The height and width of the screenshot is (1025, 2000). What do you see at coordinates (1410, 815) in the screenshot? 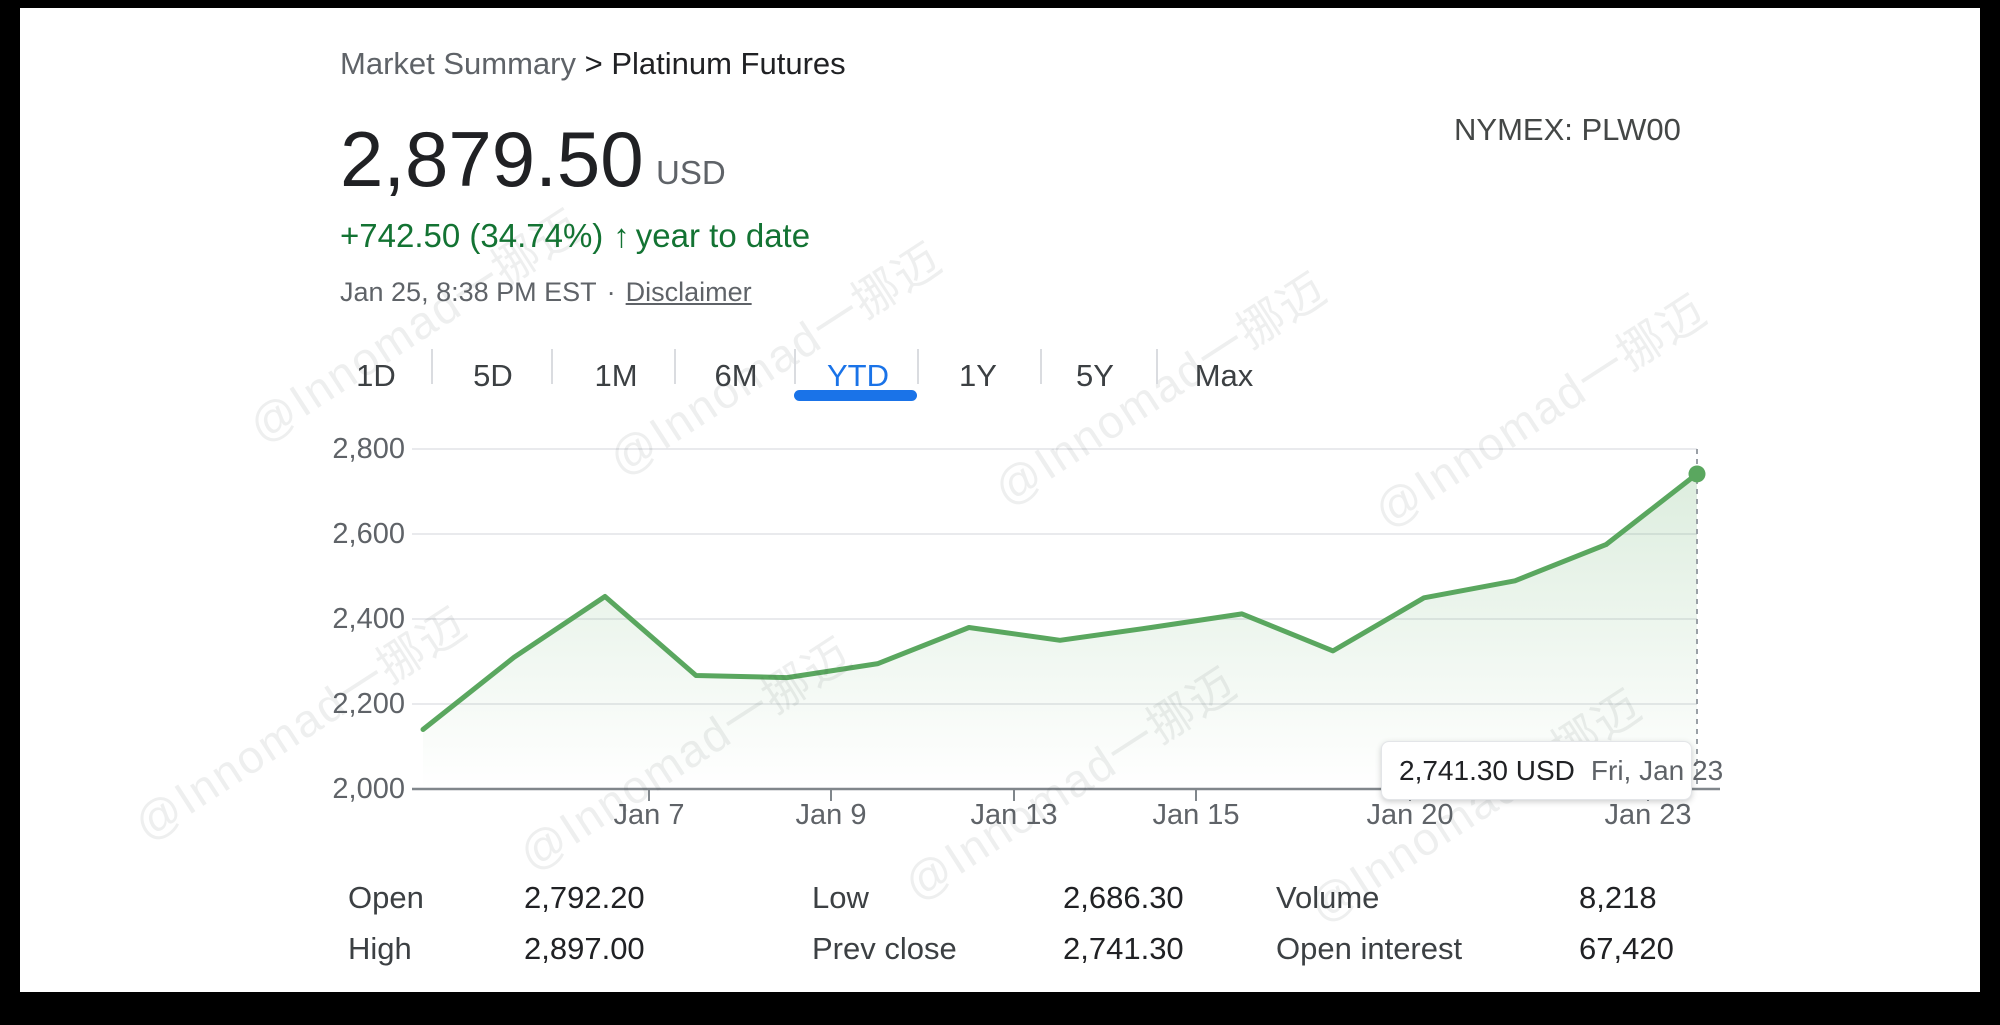
I see `x-axis-label: Jan 20` at bounding box center [1410, 815].